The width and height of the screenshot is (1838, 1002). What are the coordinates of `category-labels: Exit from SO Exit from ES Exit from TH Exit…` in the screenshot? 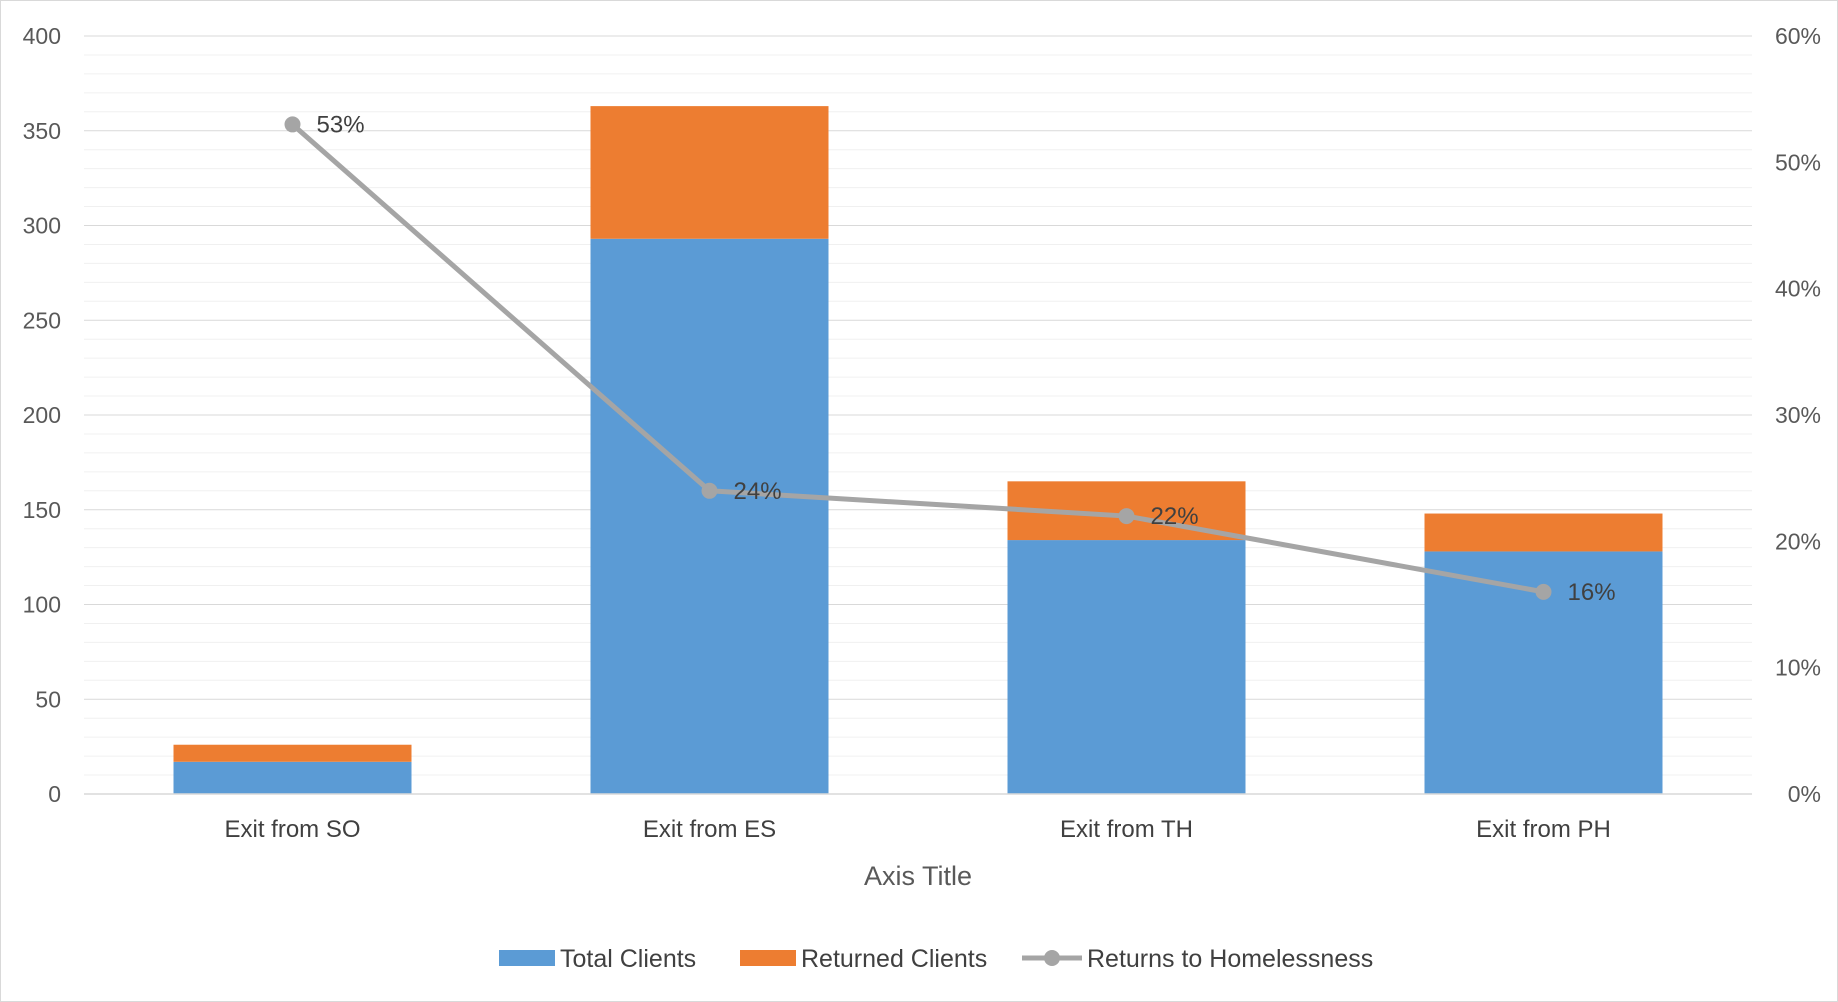 It's located at (917, 829).